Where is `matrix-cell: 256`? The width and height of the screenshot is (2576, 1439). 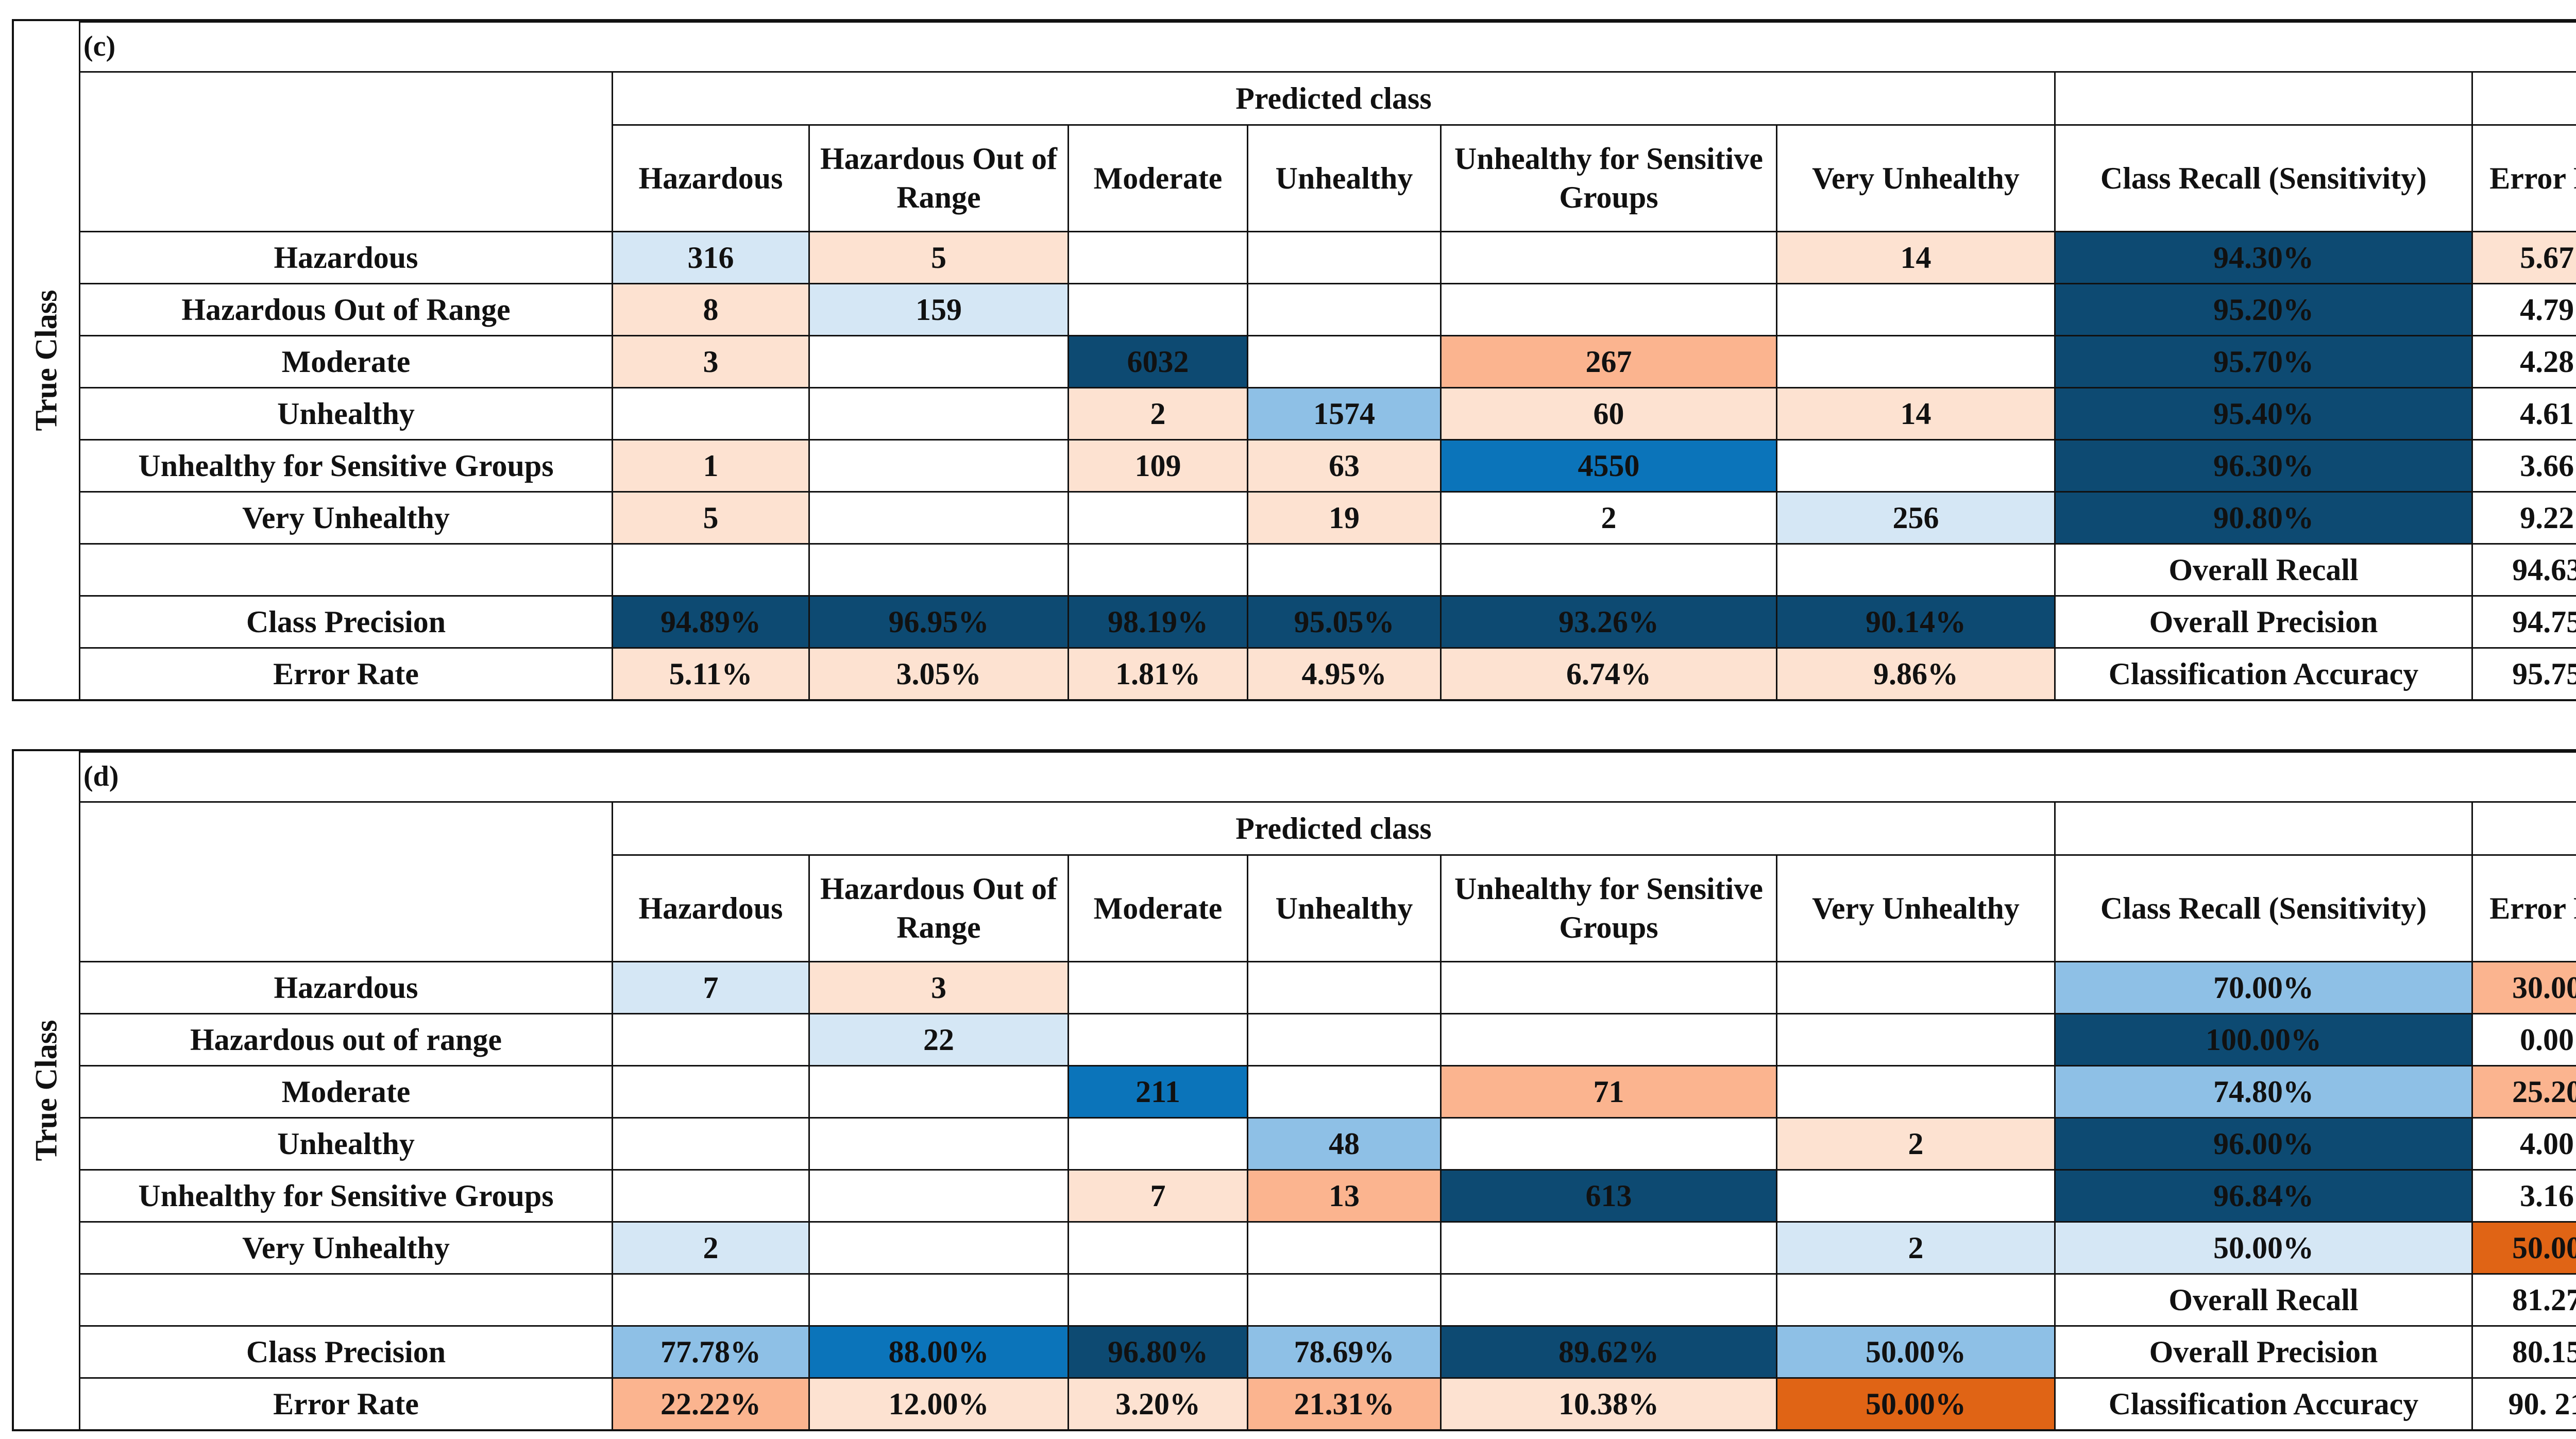 matrix-cell: 256 is located at coordinates (1916, 518).